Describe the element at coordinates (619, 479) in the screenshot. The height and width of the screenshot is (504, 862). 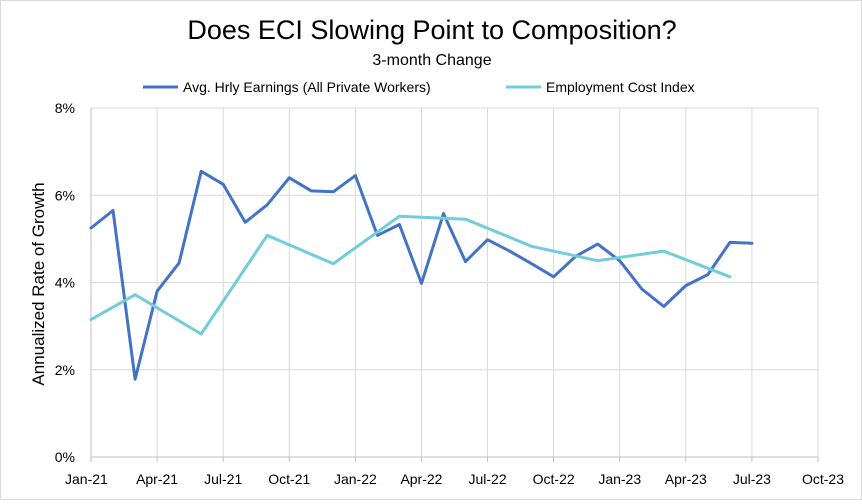
I see `x-tick-label: Jan-23` at that location.